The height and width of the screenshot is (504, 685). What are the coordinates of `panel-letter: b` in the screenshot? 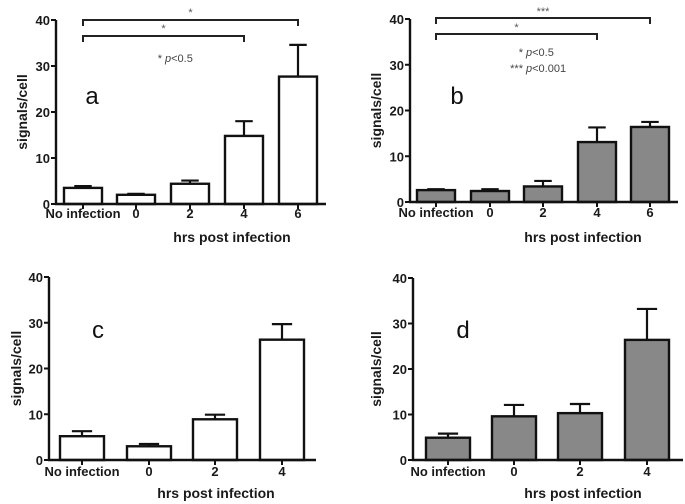 It's located at (456, 96).